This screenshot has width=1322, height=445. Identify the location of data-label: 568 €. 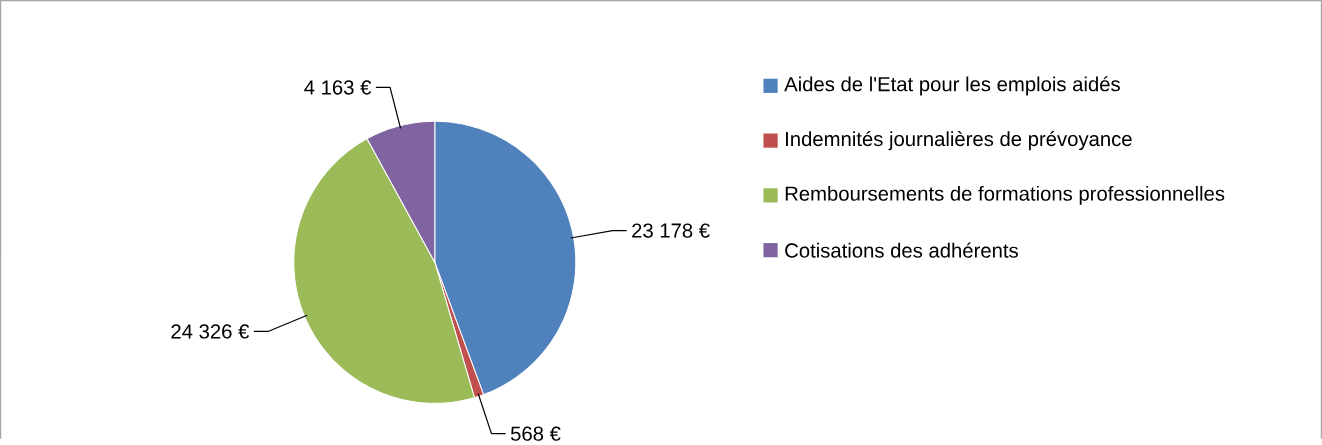
(535, 433).